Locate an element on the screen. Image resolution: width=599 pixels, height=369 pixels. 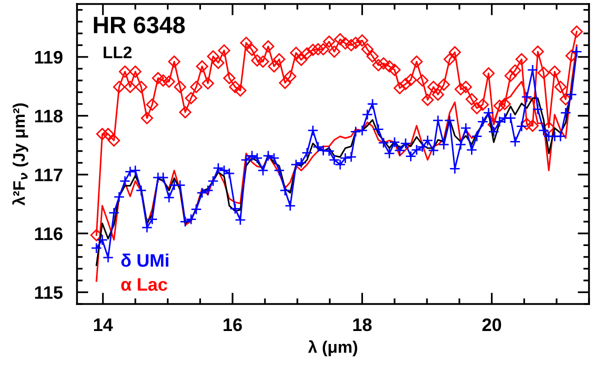
y-tick-label: 119 is located at coordinates (48, 57).